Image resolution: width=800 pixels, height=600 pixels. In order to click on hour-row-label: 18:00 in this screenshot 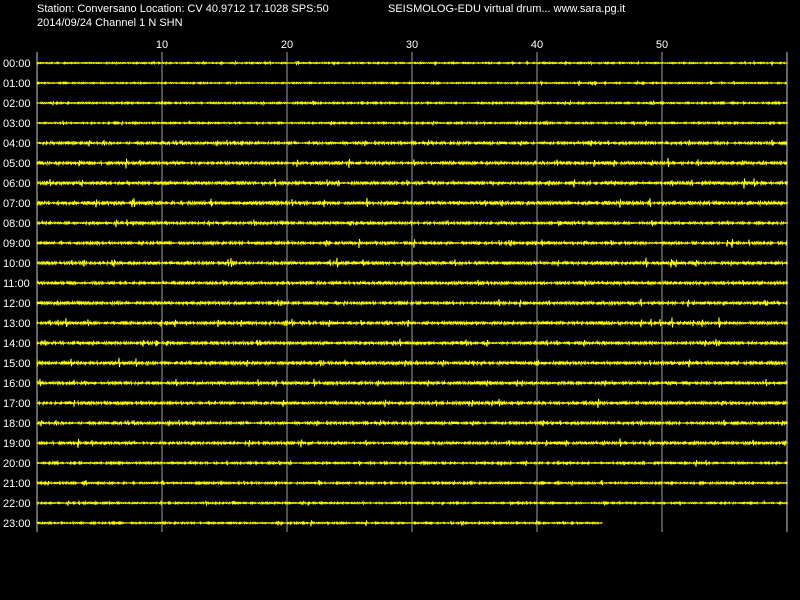, I will do `click(17, 424)`.